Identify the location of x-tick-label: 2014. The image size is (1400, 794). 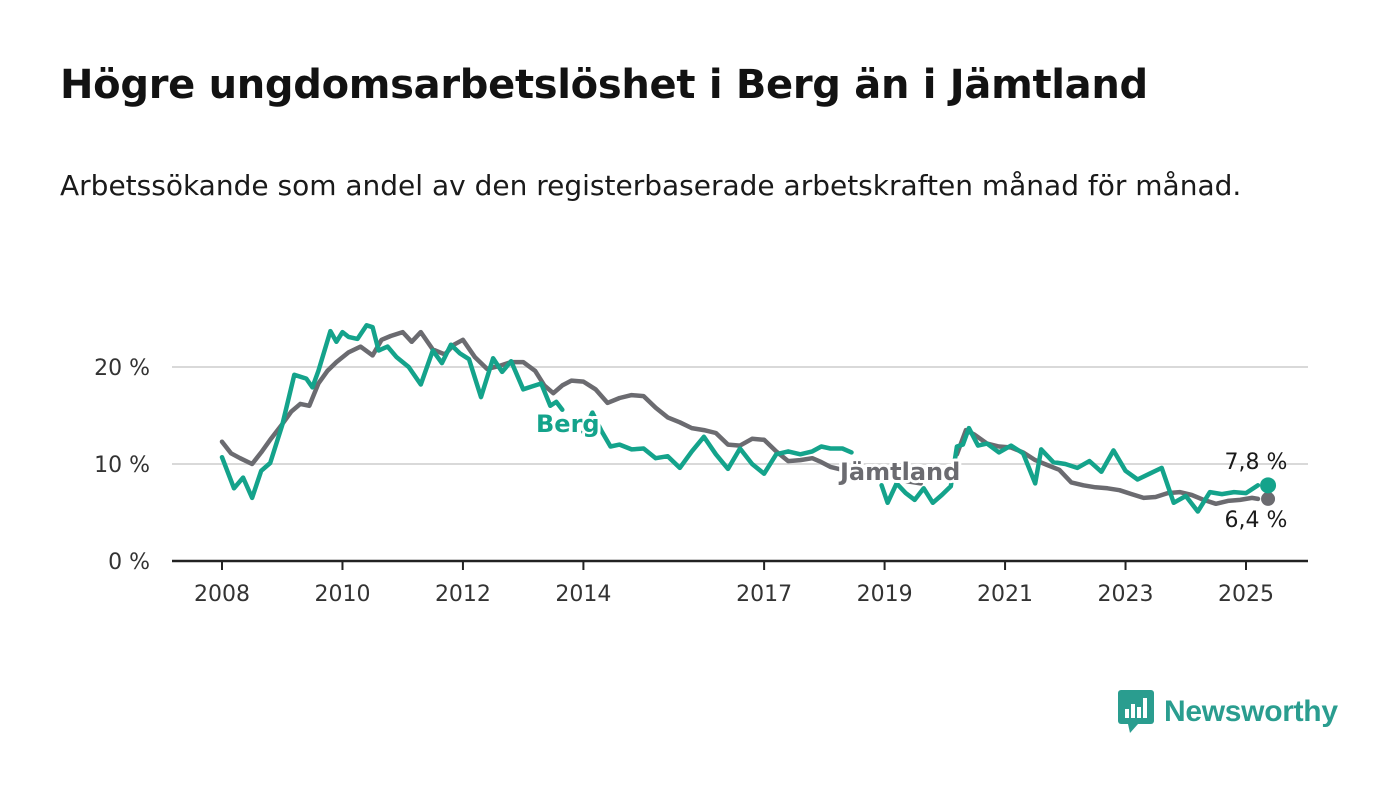
(583, 594).